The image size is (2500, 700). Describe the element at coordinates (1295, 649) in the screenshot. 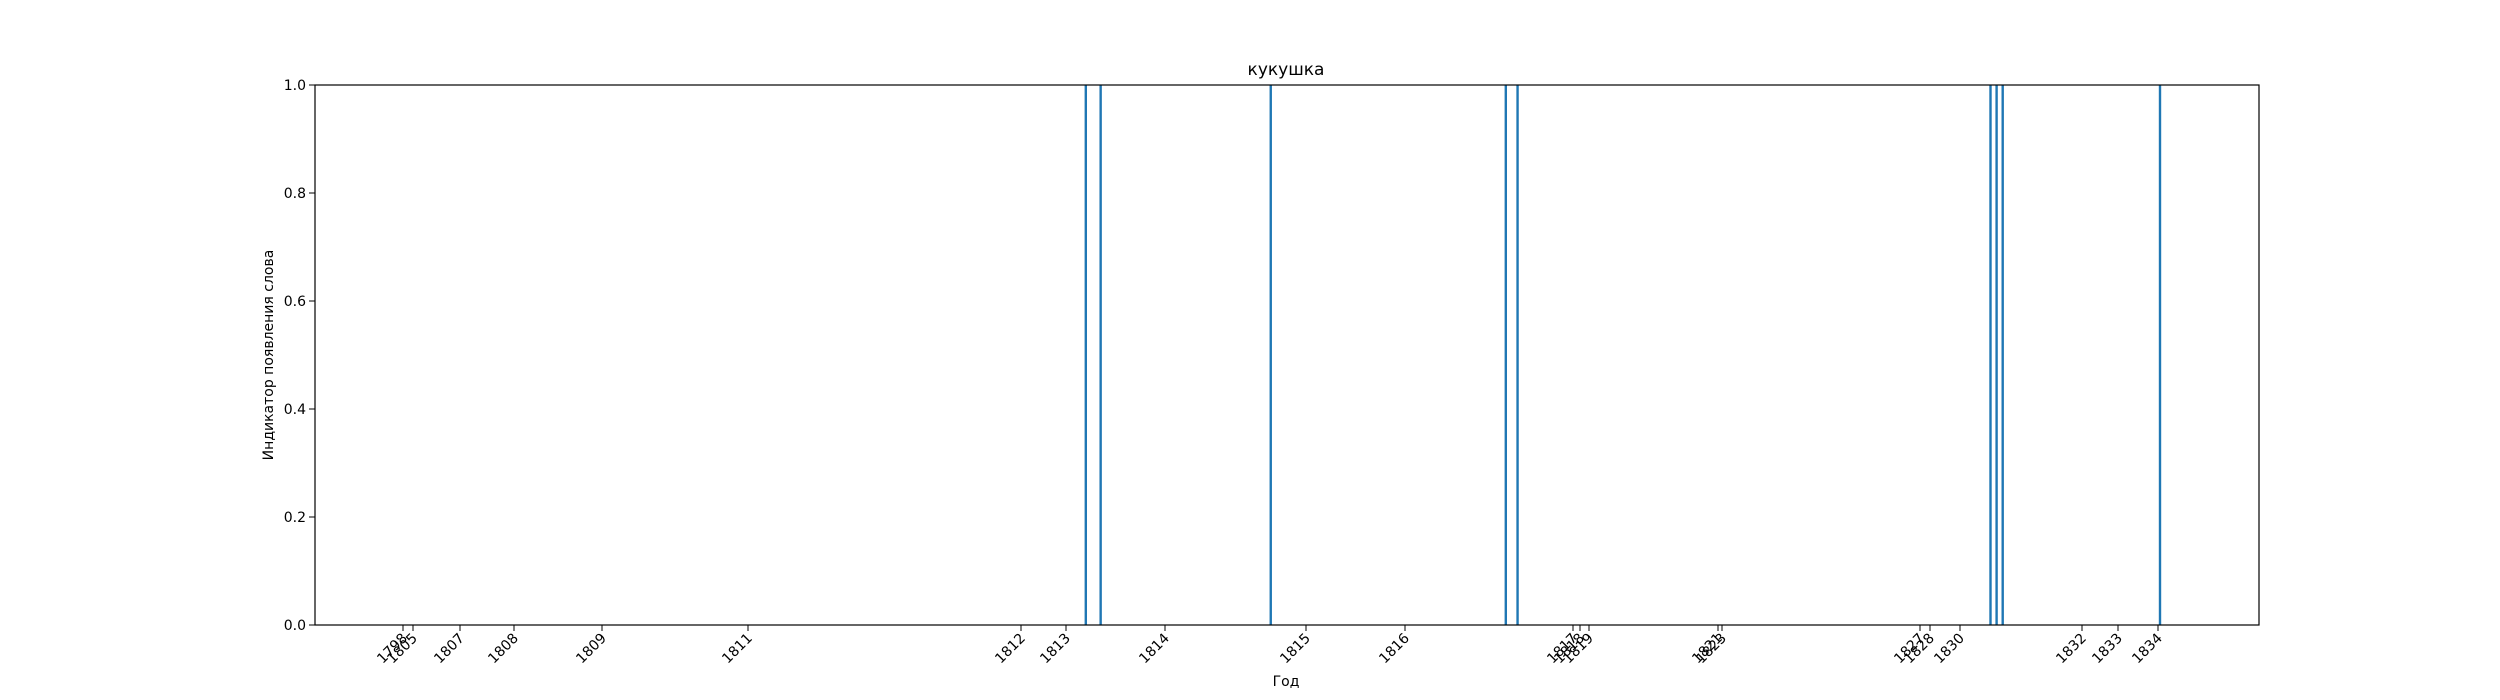

I see `x-tick-label: 1815` at that location.